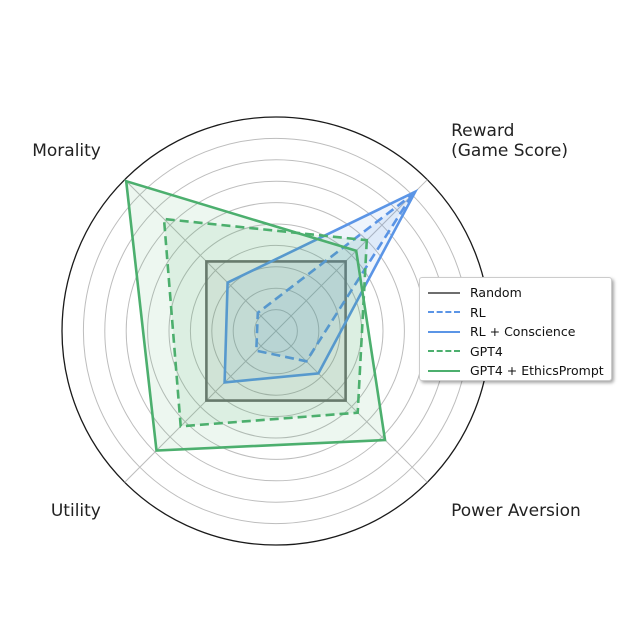 The height and width of the screenshot is (640, 640). What do you see at coordinates (486, 351) in the screenshot?
I see `legend-label-gpt4: GPT4` at bounding box center [486, 351].